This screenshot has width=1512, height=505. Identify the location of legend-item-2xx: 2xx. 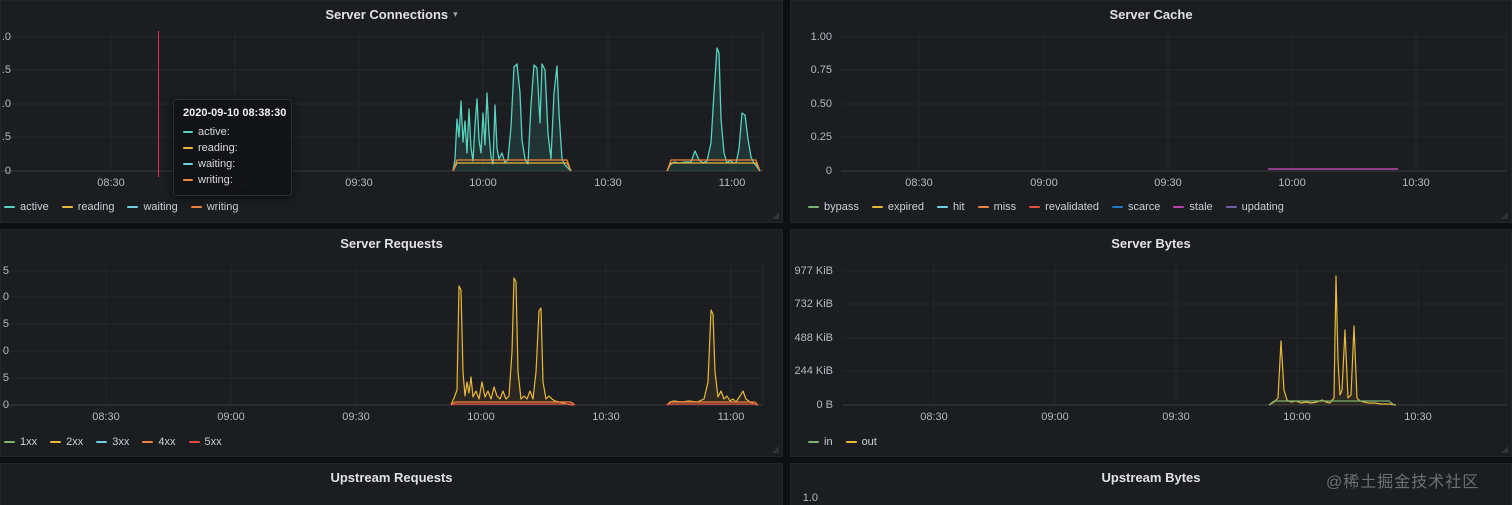
(66, 442).